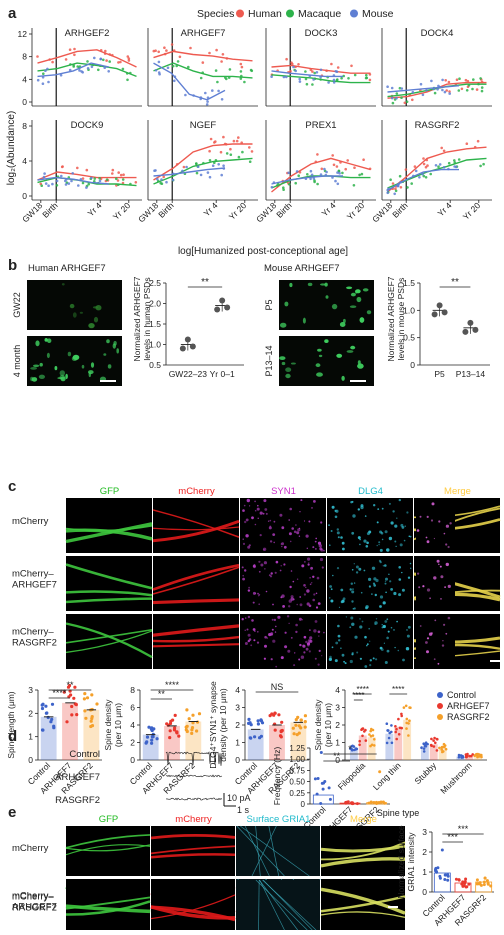 The height and width of the screenshot is (935, 504). I want to click on spine-density-chart-bar-arhgef7, so click(172, 742).